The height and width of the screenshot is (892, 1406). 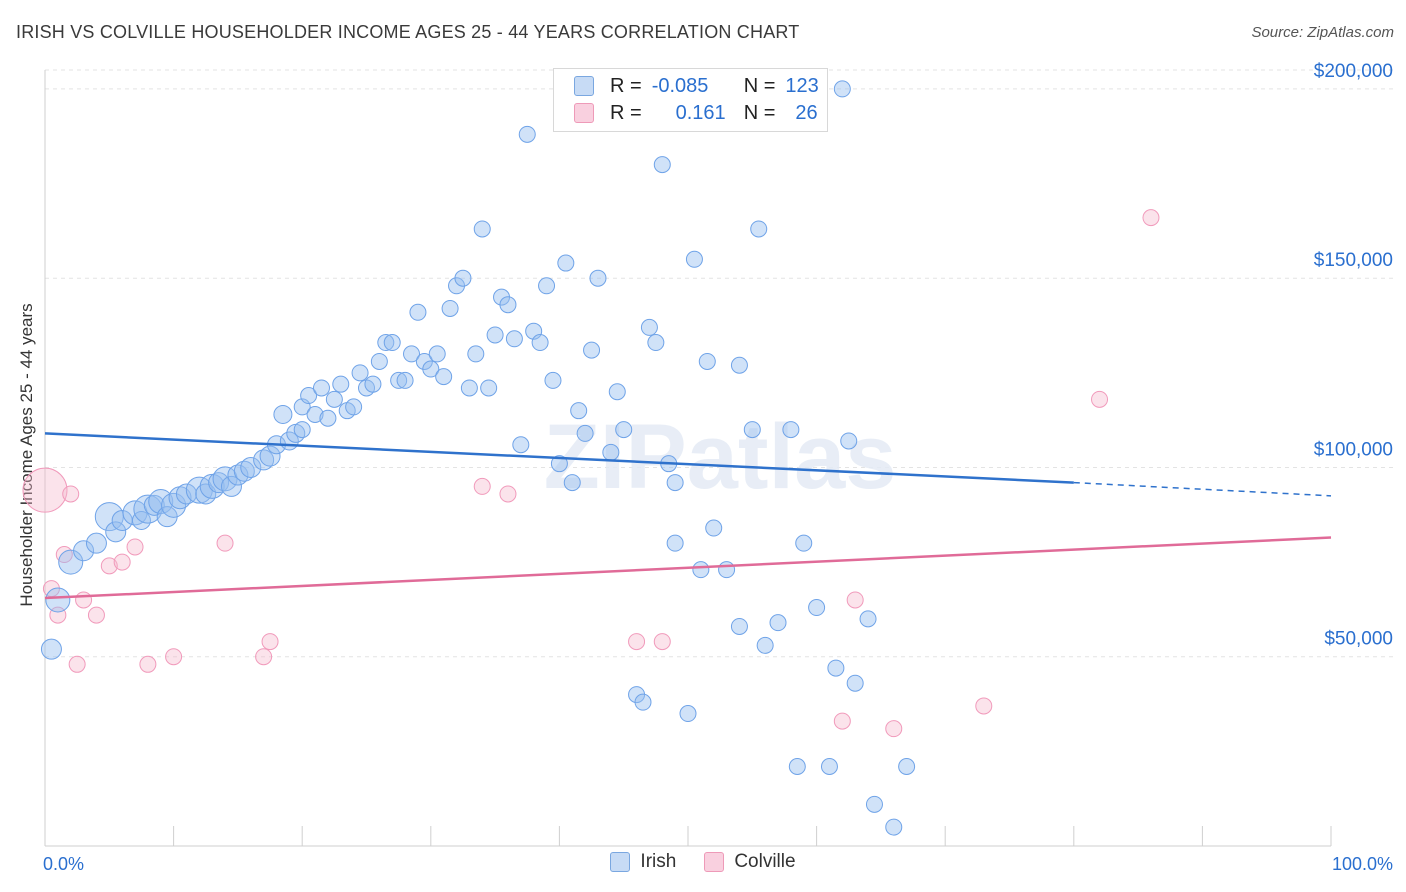 I want to click on colville-swatch, so click(x=584, y=113).